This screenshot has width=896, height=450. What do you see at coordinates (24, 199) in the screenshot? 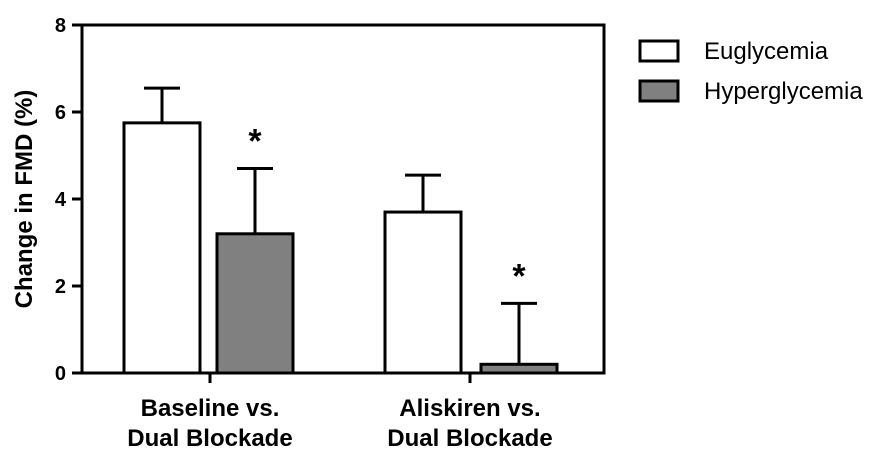
I see `y-axis-title: Change in FMD (%)` at bounding box center [24, 199].